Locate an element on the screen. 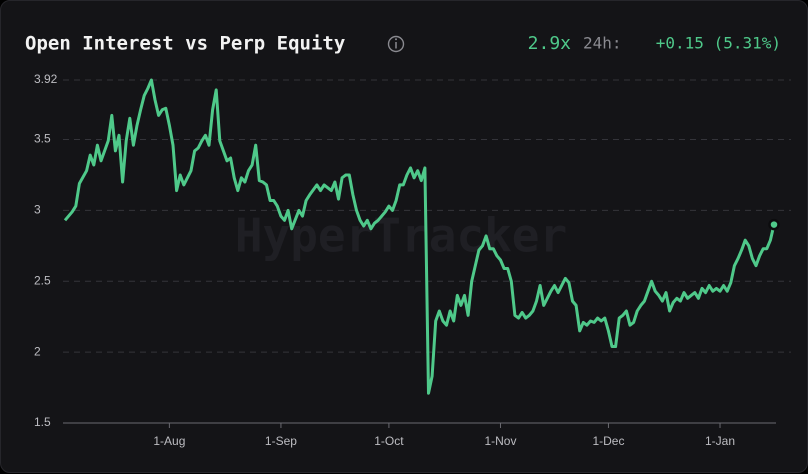 This screenshot has width=808, height=474. x-tick-label: 1-Nov is located at coordinates (500, 441).